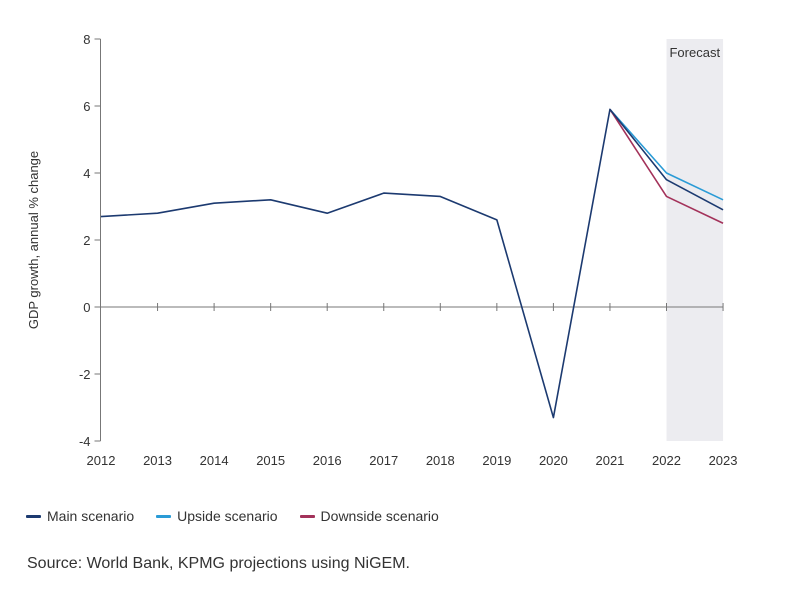 Image resolution: width=794 pixels, height=606 pixels. Describe the element at coordinates (694, 52) in the screenshot. I see `forecast-label: Forecast` at that location.